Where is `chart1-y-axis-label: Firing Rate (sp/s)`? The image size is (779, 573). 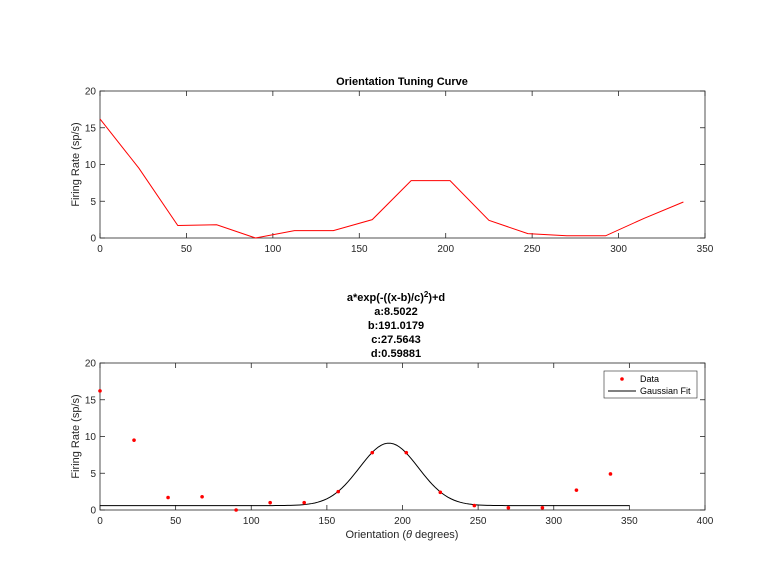 chart1-y-axis-label: Firing Rate (sp/s) is located at coordinates (76, 164).